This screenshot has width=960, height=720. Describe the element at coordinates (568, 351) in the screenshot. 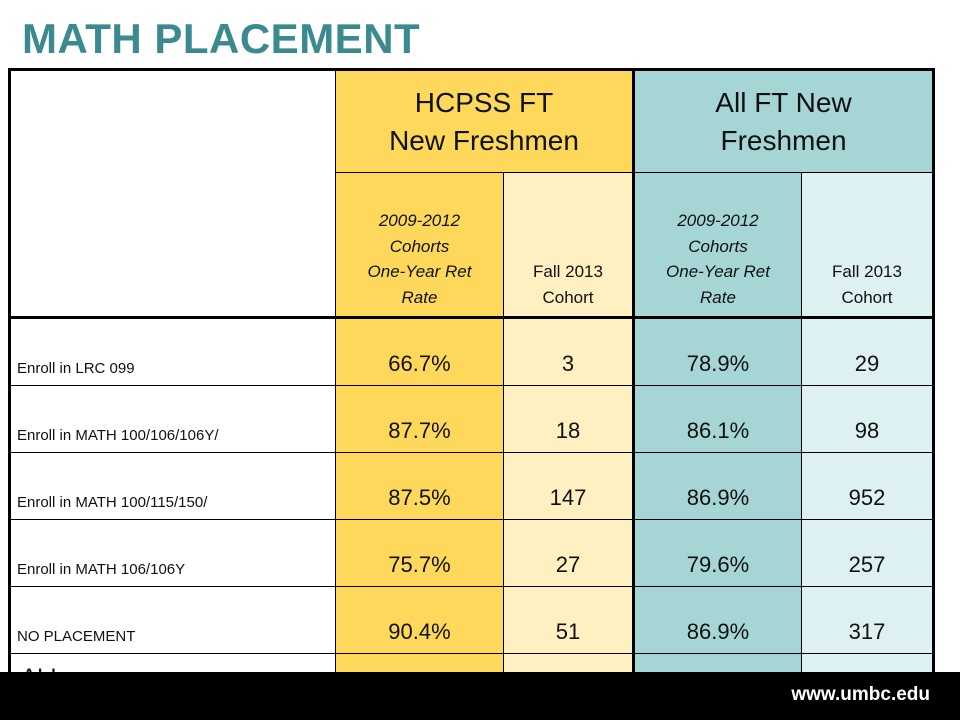

I see `hcpss-cohort-value: 3` at that location.